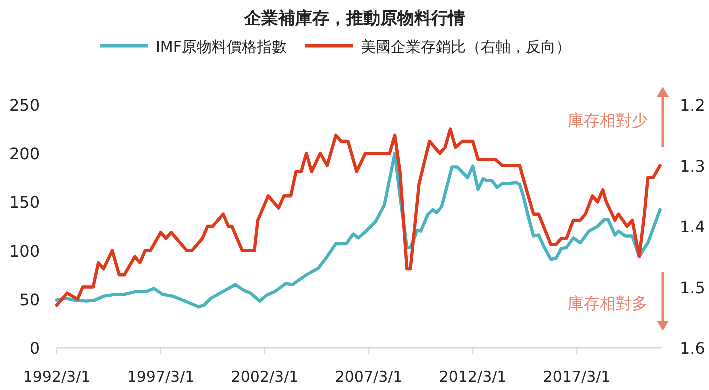 The height and width of the screenshot is (390, 709). I want to click on legend-label: 美國企業存銷比（右軸，反向）, so click(466, 47).